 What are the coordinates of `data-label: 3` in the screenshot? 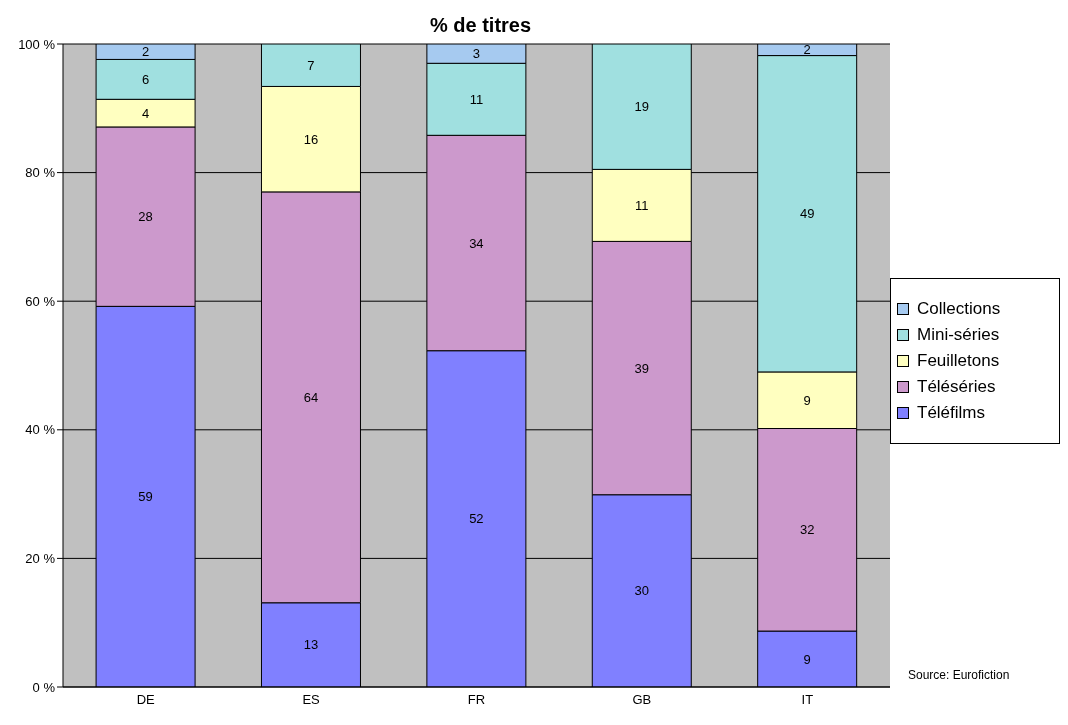 It's located at (476, 54).